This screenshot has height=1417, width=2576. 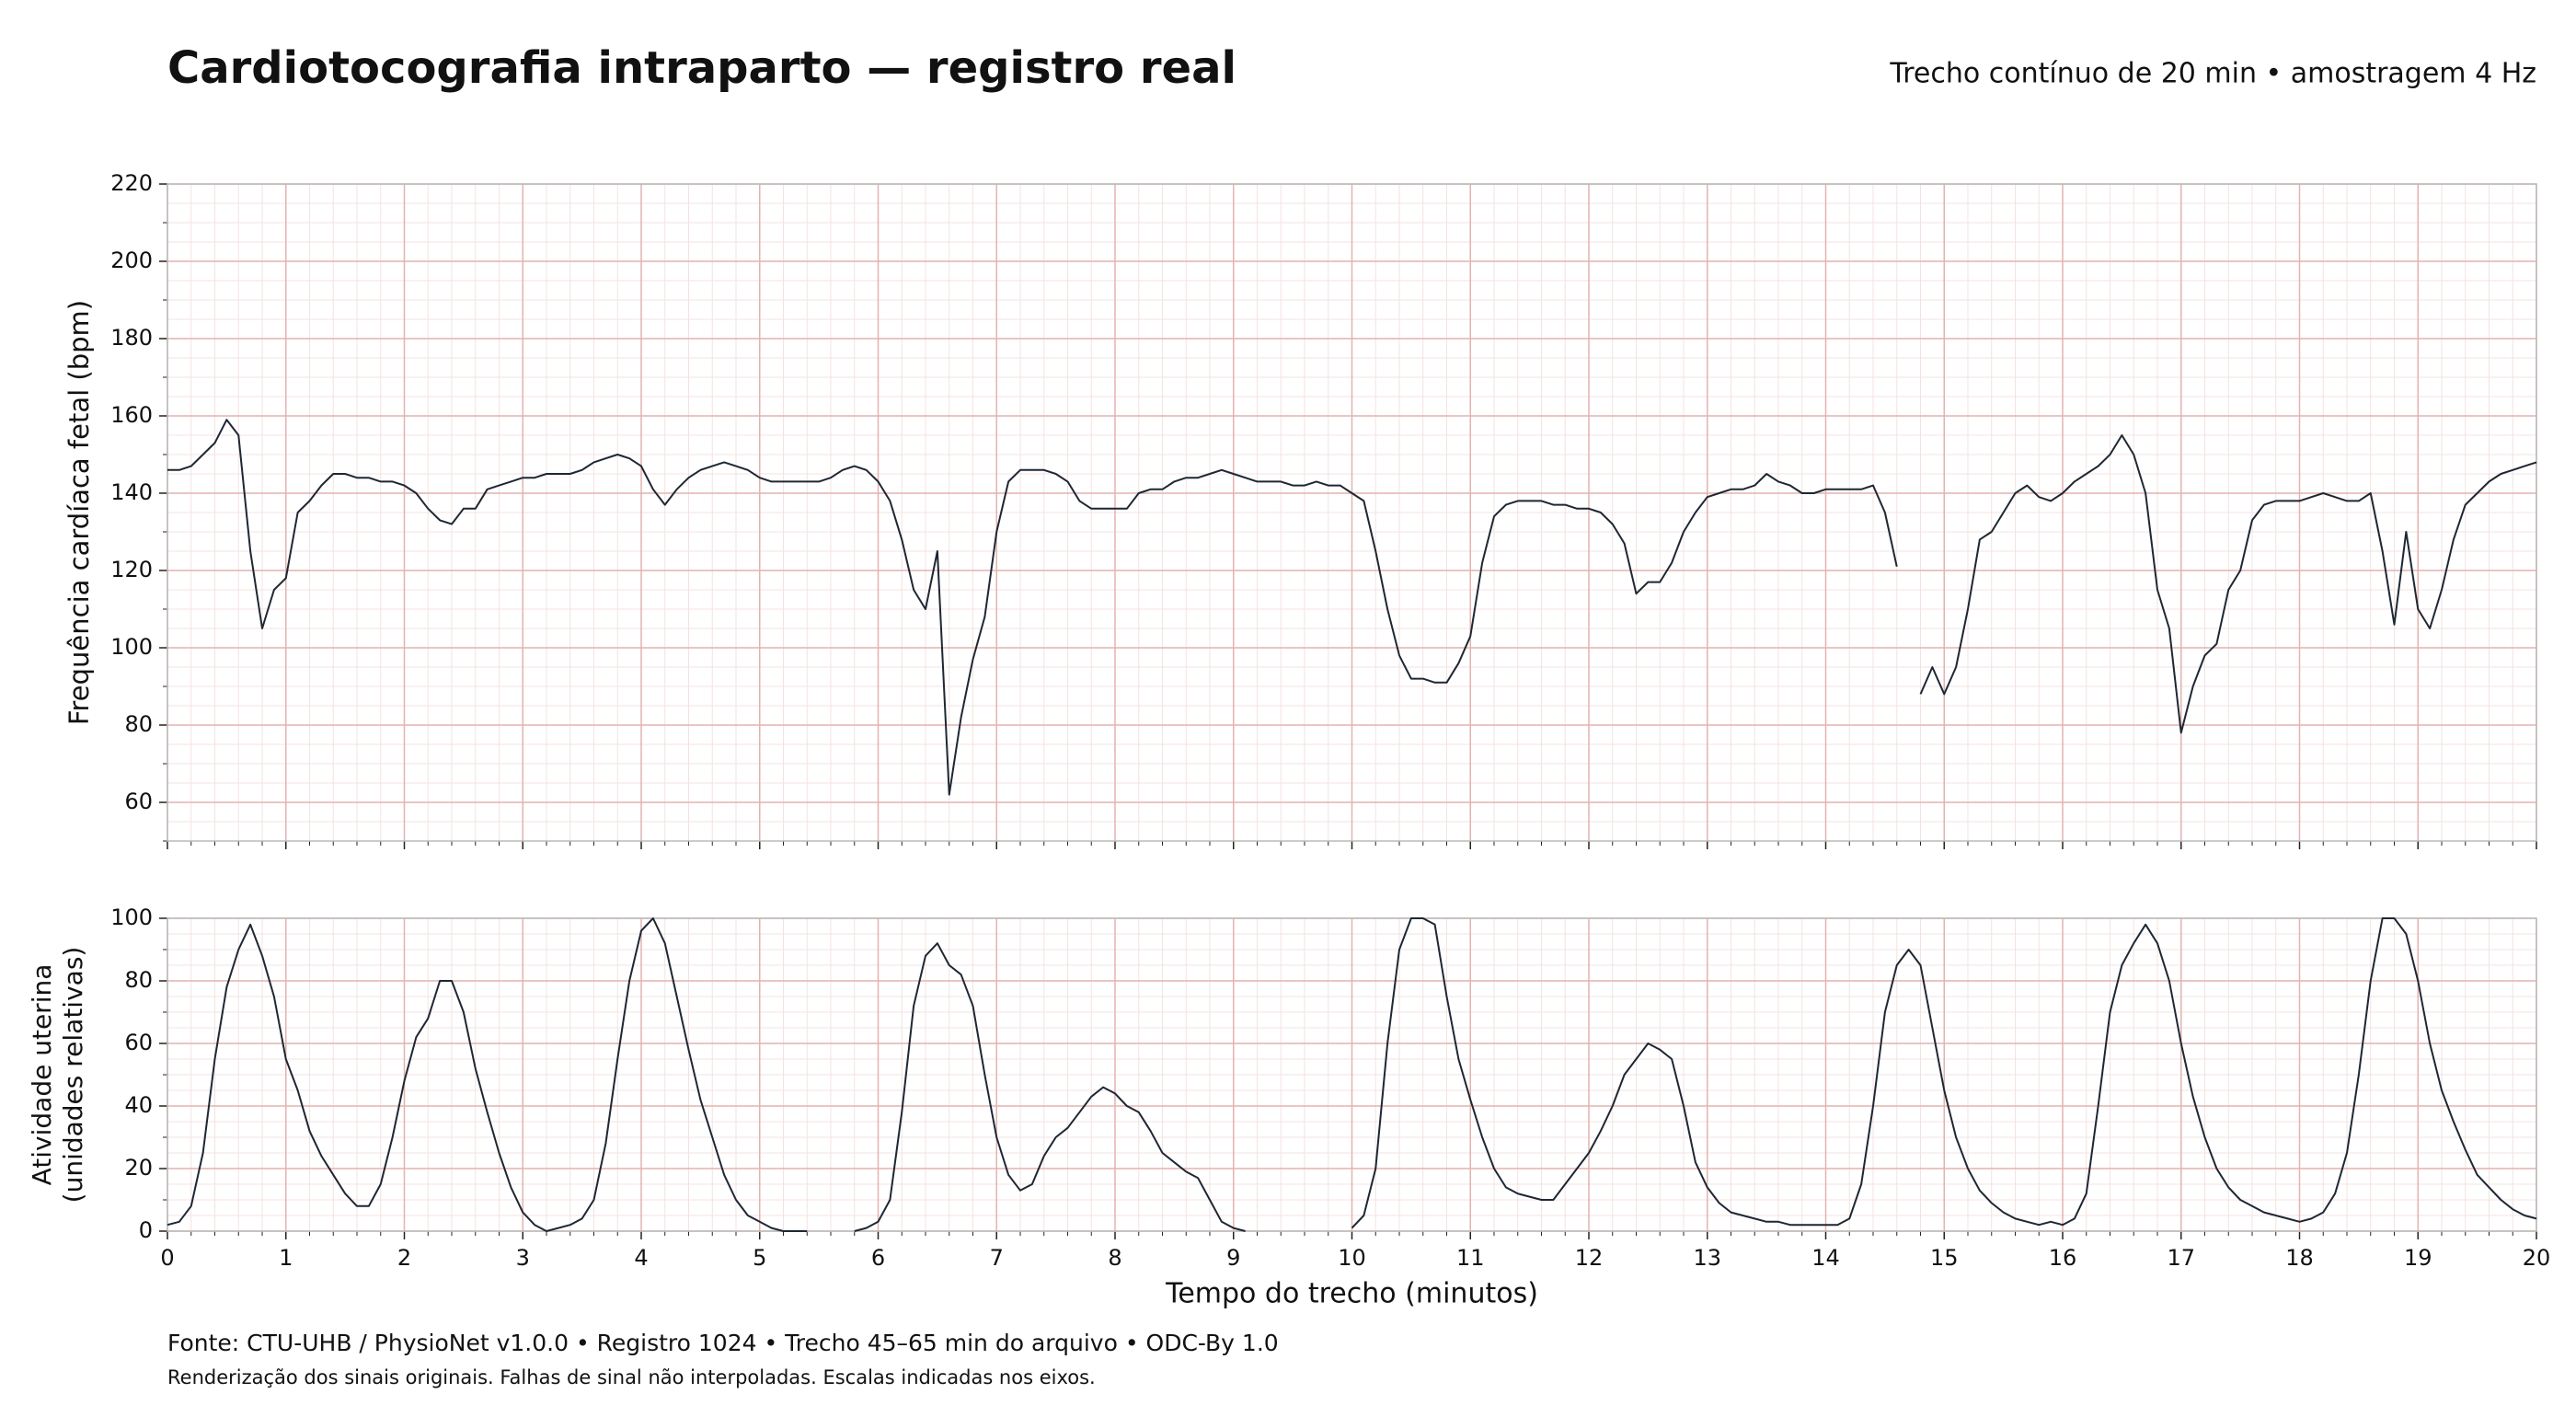 I want to click on x-tick-label: 10, so click(x=1352, y=1258).